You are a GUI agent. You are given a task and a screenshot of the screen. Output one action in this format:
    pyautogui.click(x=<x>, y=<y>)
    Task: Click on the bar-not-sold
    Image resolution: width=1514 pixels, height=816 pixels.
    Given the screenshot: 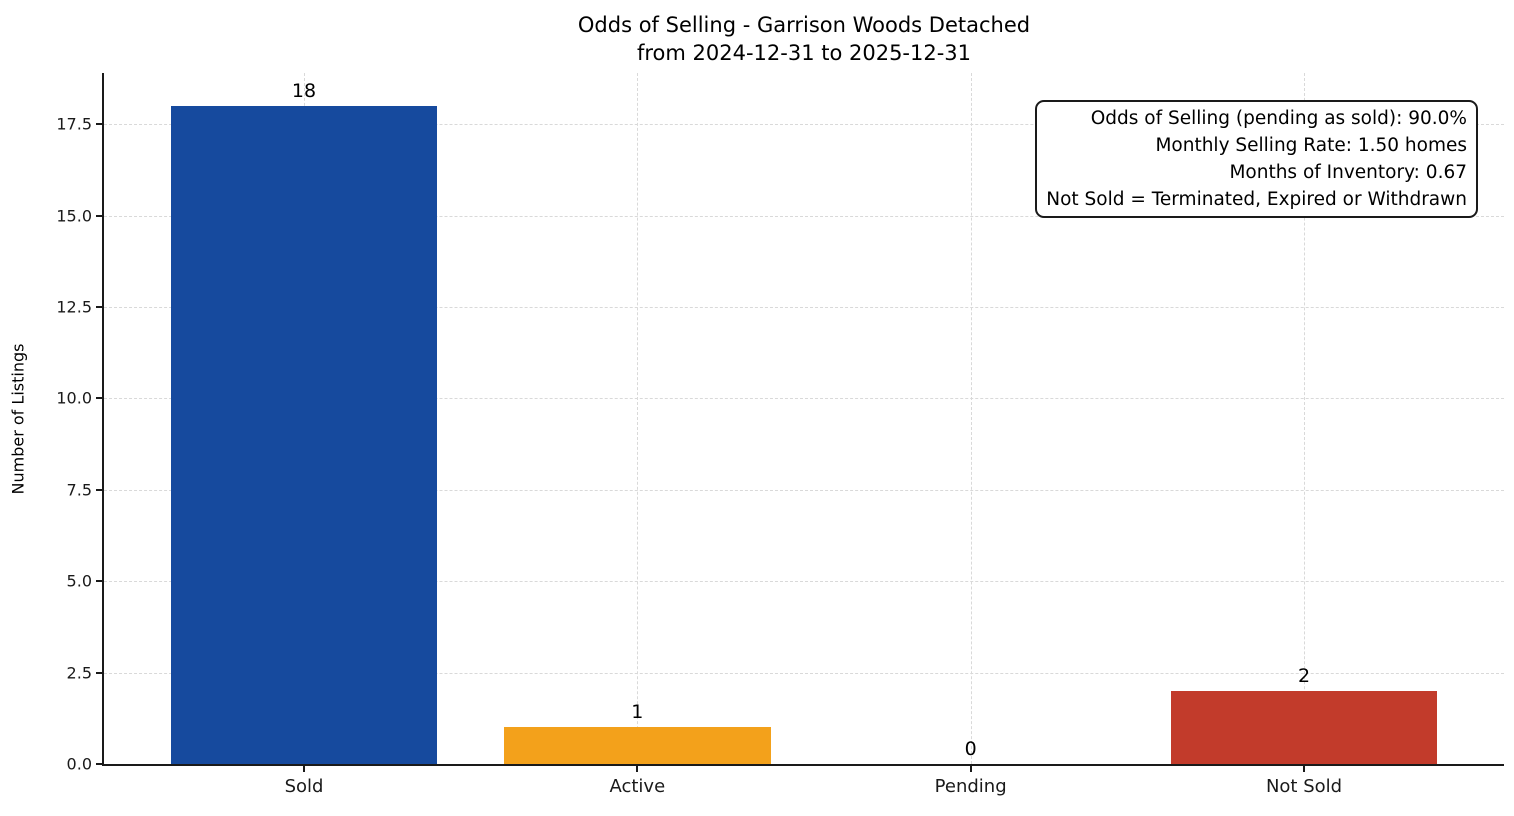 What is the action you would take?
    pyautogui.click(x=1304, y=727)
    